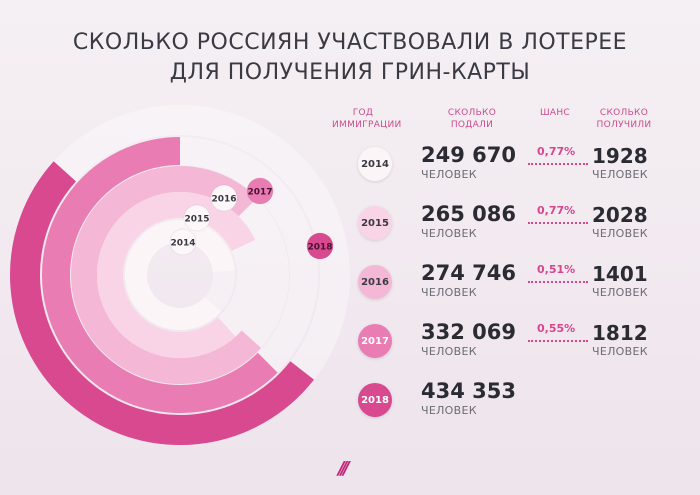 The image size is (700, 495). I want to click on header-received-line-1: СКОЛЬКО, so click(624, 113).